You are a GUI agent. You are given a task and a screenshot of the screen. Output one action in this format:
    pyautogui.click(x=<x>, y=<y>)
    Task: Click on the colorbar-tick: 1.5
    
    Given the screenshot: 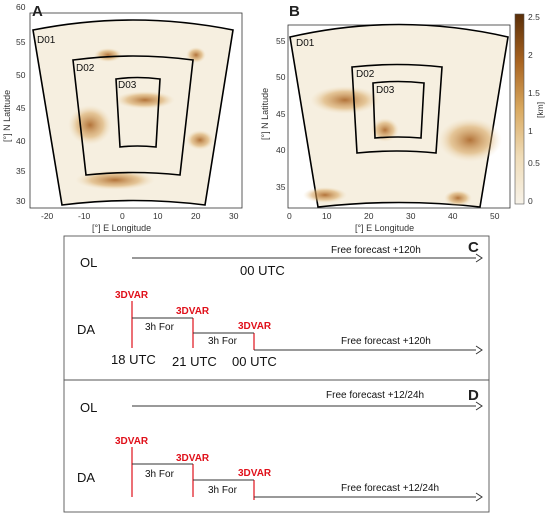 What is the action you would take?
    pyautogui.click(x=534, y=93)
    